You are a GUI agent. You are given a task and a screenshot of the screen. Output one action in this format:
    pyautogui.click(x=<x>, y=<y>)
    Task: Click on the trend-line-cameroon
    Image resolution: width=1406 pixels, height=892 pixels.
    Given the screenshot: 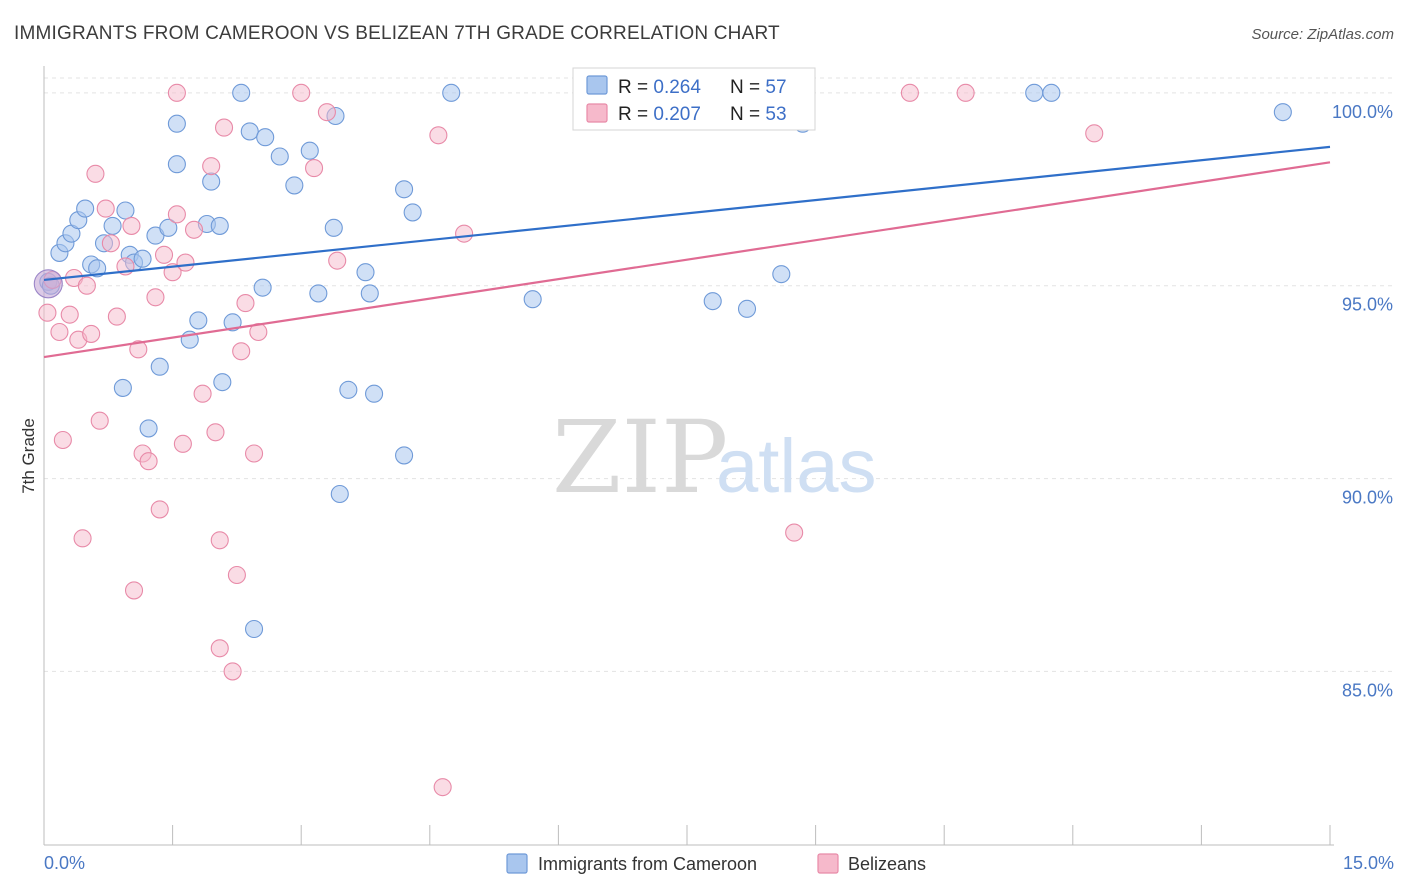 What is the action you would take?
    pyautogui.click(x=687, y=213)
    